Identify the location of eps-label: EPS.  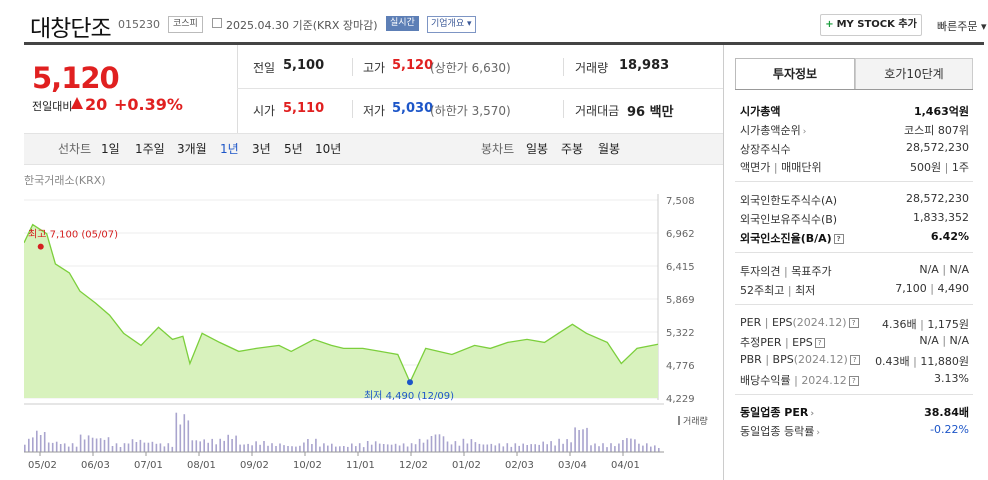
(782, 322).